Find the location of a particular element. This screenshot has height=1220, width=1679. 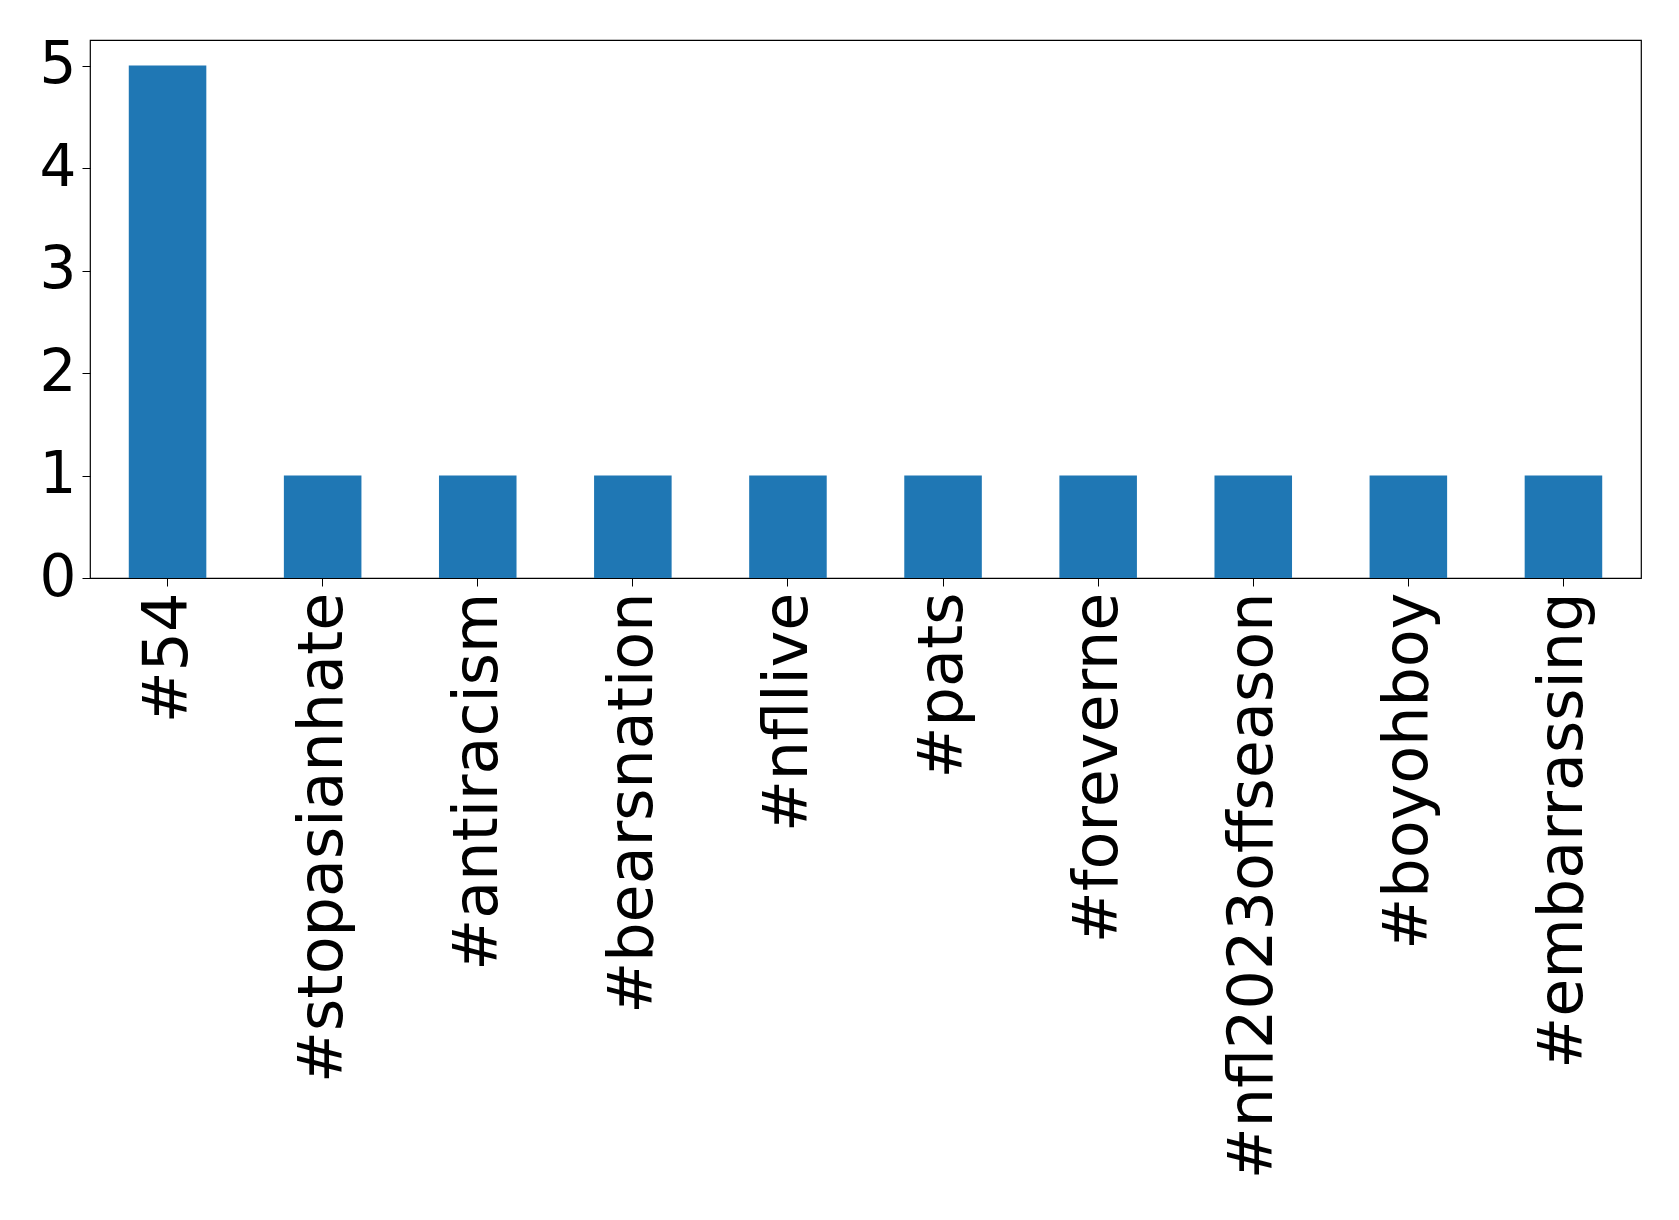

x-tick-label: #bearsnation is located at coordinates (630, 803).